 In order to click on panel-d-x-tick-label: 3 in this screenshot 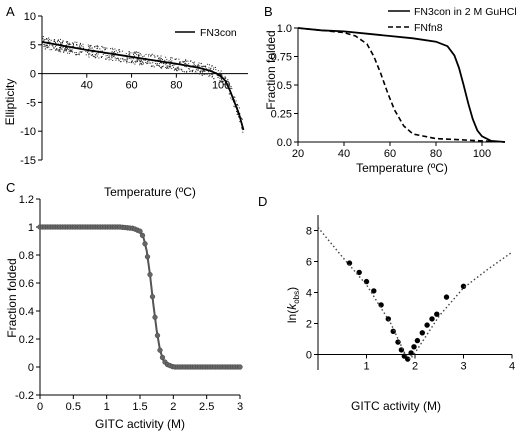, I will do `click(463, 367)`.